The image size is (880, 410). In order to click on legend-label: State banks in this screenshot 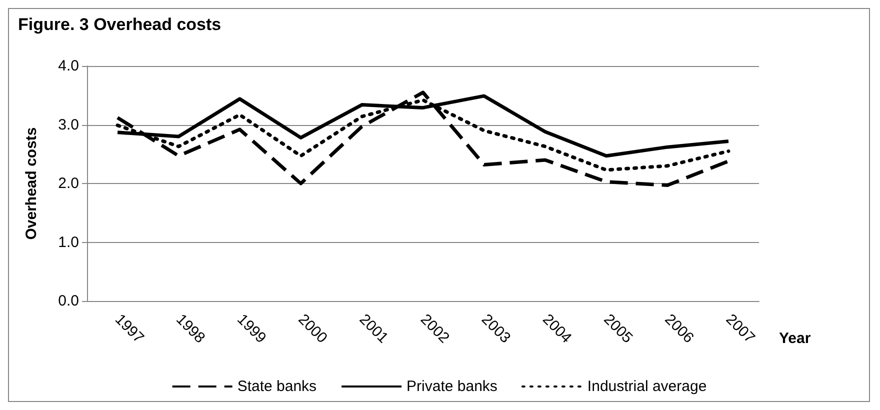, I will do `click(277, 386)`.